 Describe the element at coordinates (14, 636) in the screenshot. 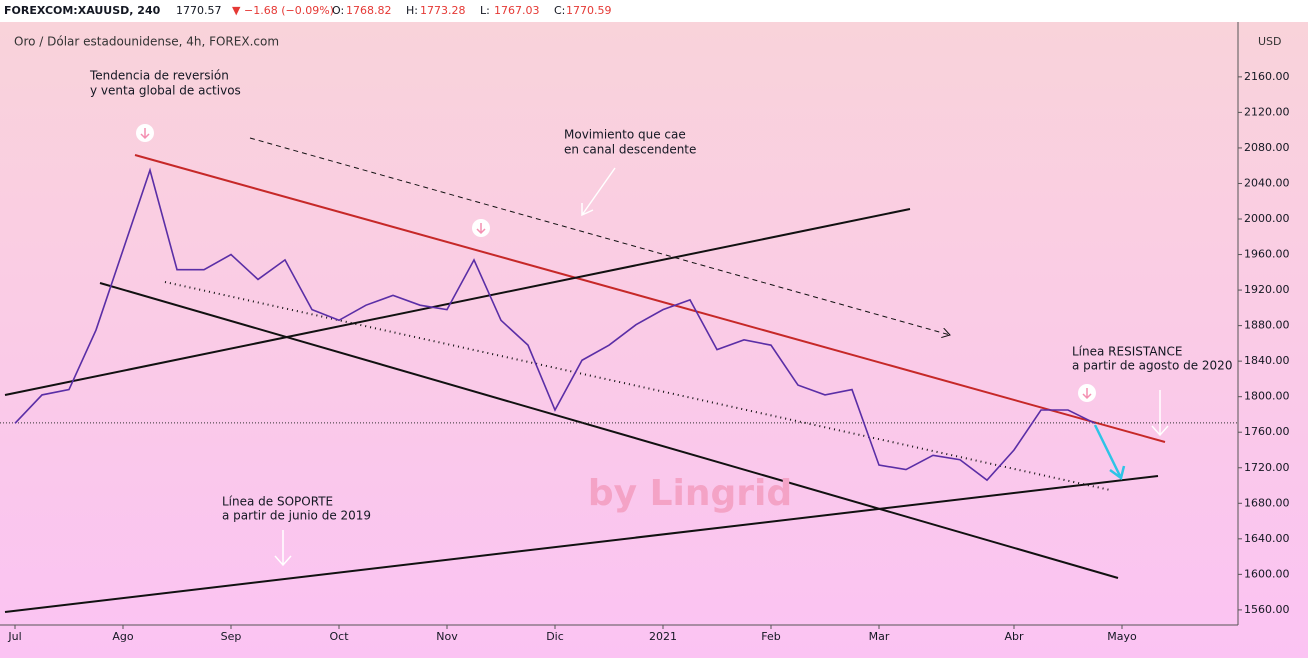

I see `x-tick-label: Jul` at that location.